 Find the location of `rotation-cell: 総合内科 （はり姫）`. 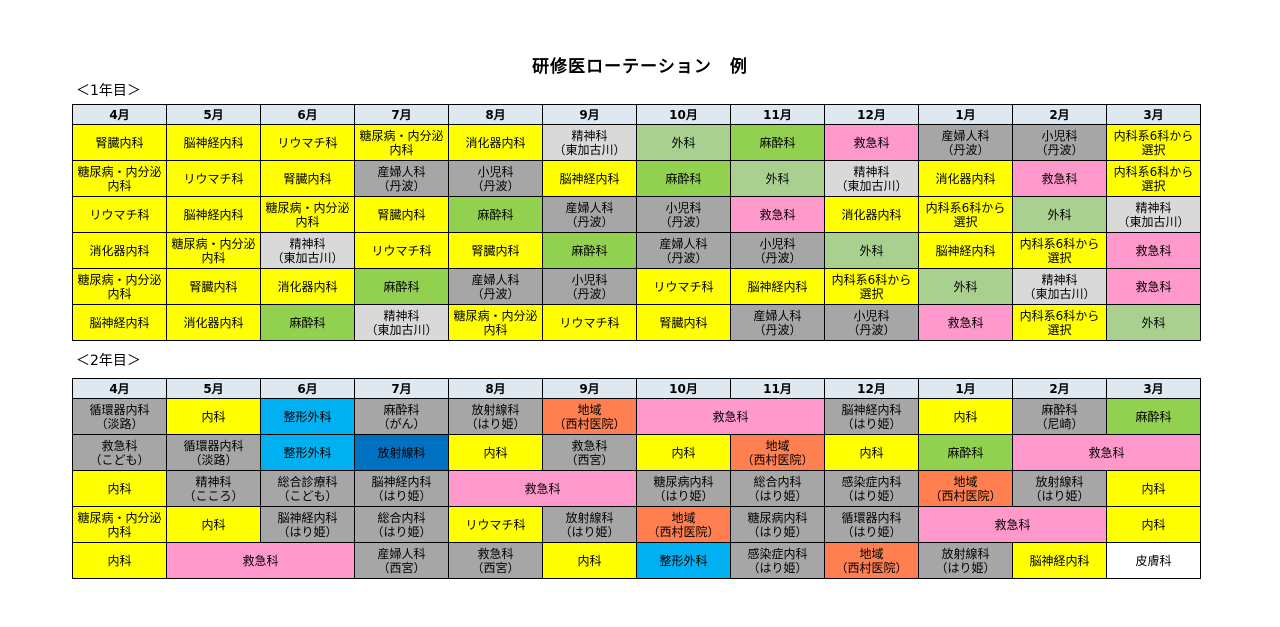

rotation-cell: 総合内科 （はり姫） is located at coordinates (401, 524).